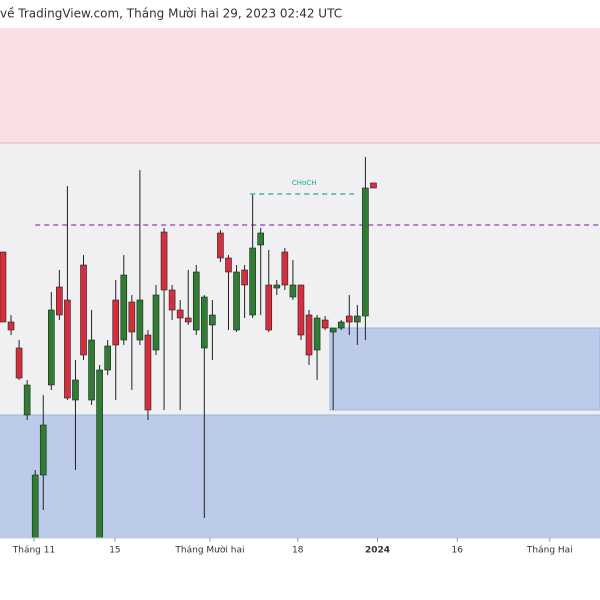  I want to click on axis-bg, so click(300, 569).